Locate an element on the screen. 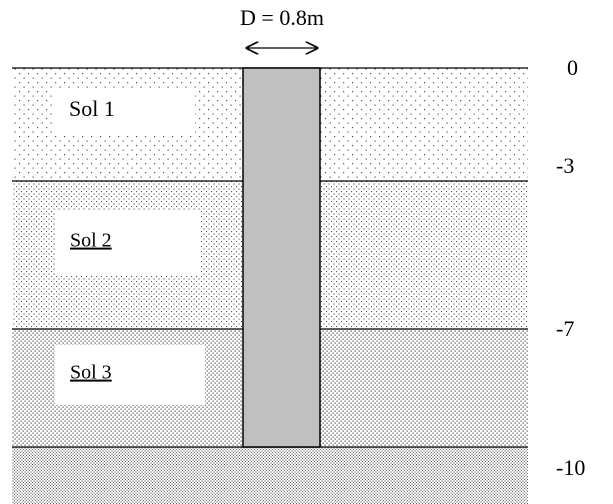 This screenshot has height=504, width=613. bottom-layer is located at coordinates (270, 475).